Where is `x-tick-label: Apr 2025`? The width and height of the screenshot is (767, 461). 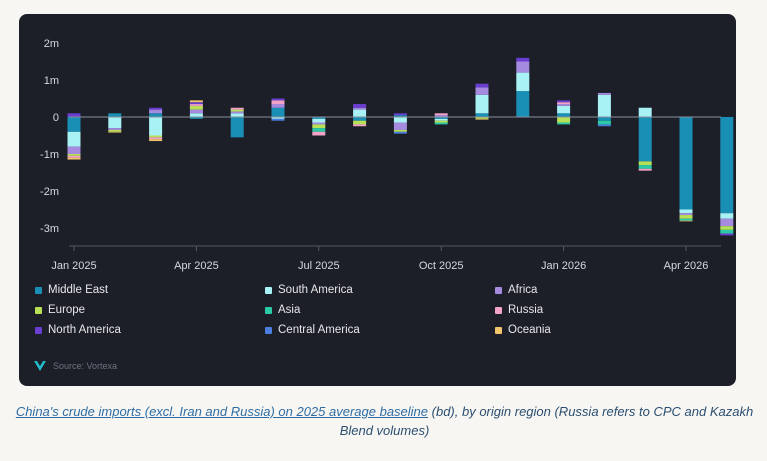
x-tick-label: Apr 2025 is located at coordinates (196, 266).